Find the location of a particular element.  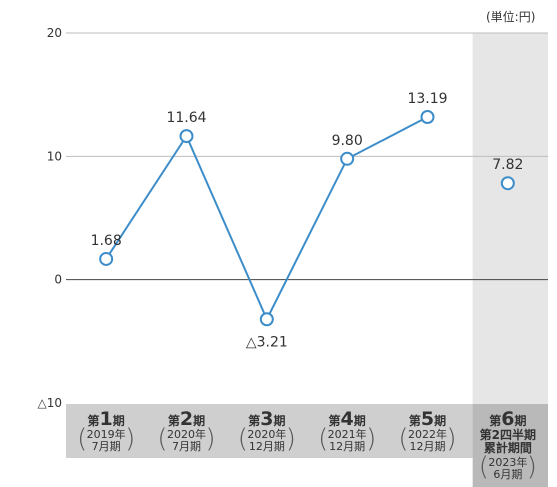

y-tick-label: 0 is located at coordinates (58, 280).